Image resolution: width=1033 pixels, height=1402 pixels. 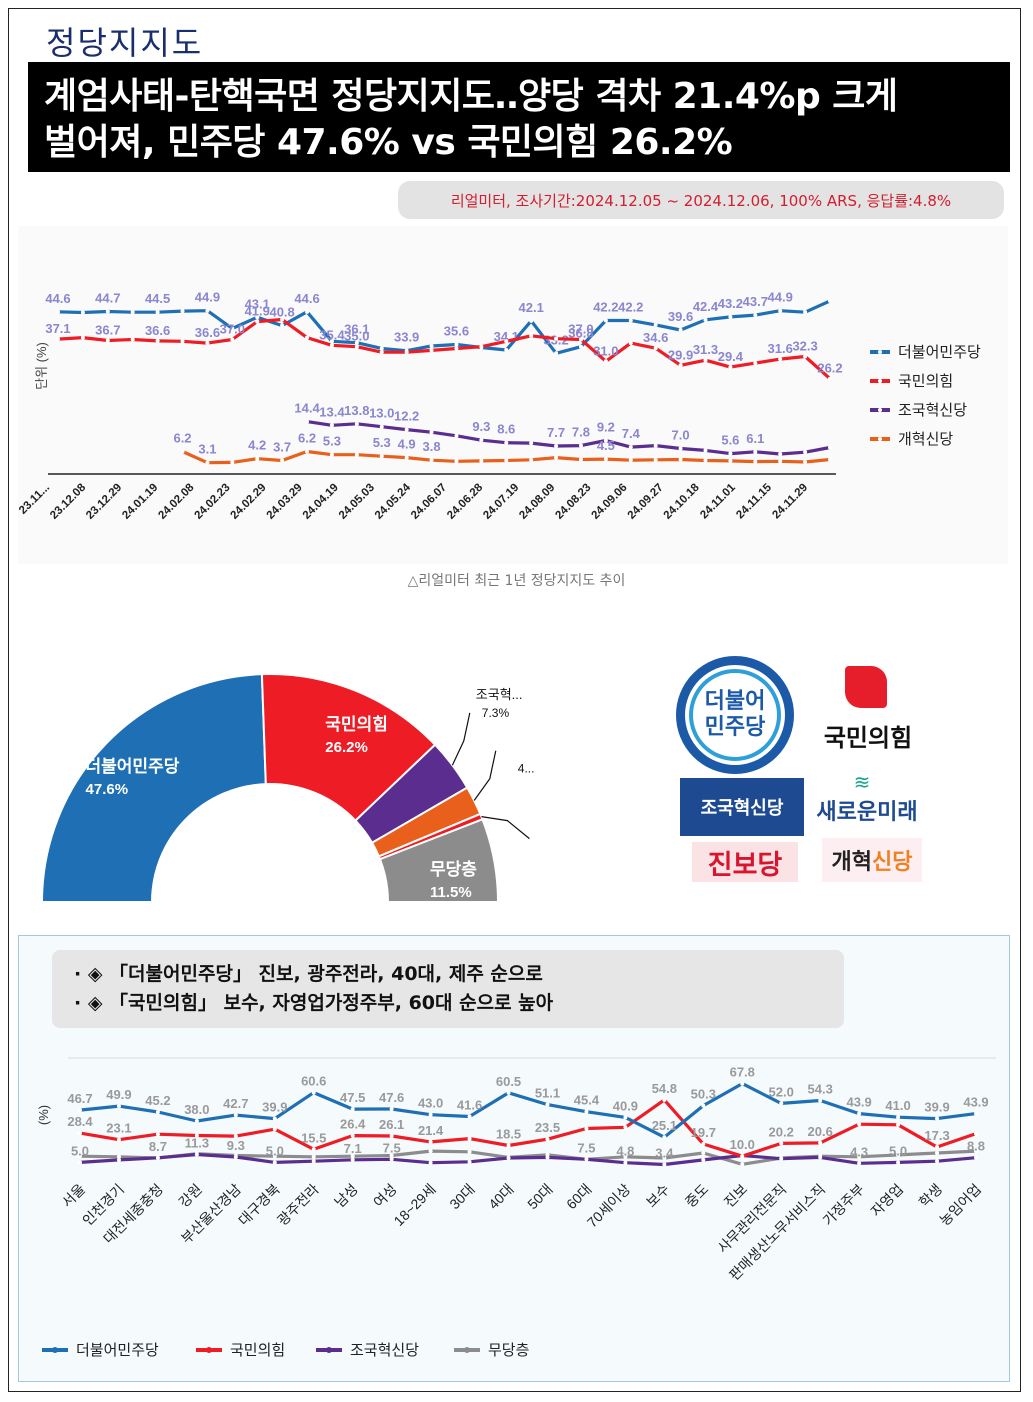 I want to click on demo-data-label-rebuild: 11.3, so click(x=197, y=1143).